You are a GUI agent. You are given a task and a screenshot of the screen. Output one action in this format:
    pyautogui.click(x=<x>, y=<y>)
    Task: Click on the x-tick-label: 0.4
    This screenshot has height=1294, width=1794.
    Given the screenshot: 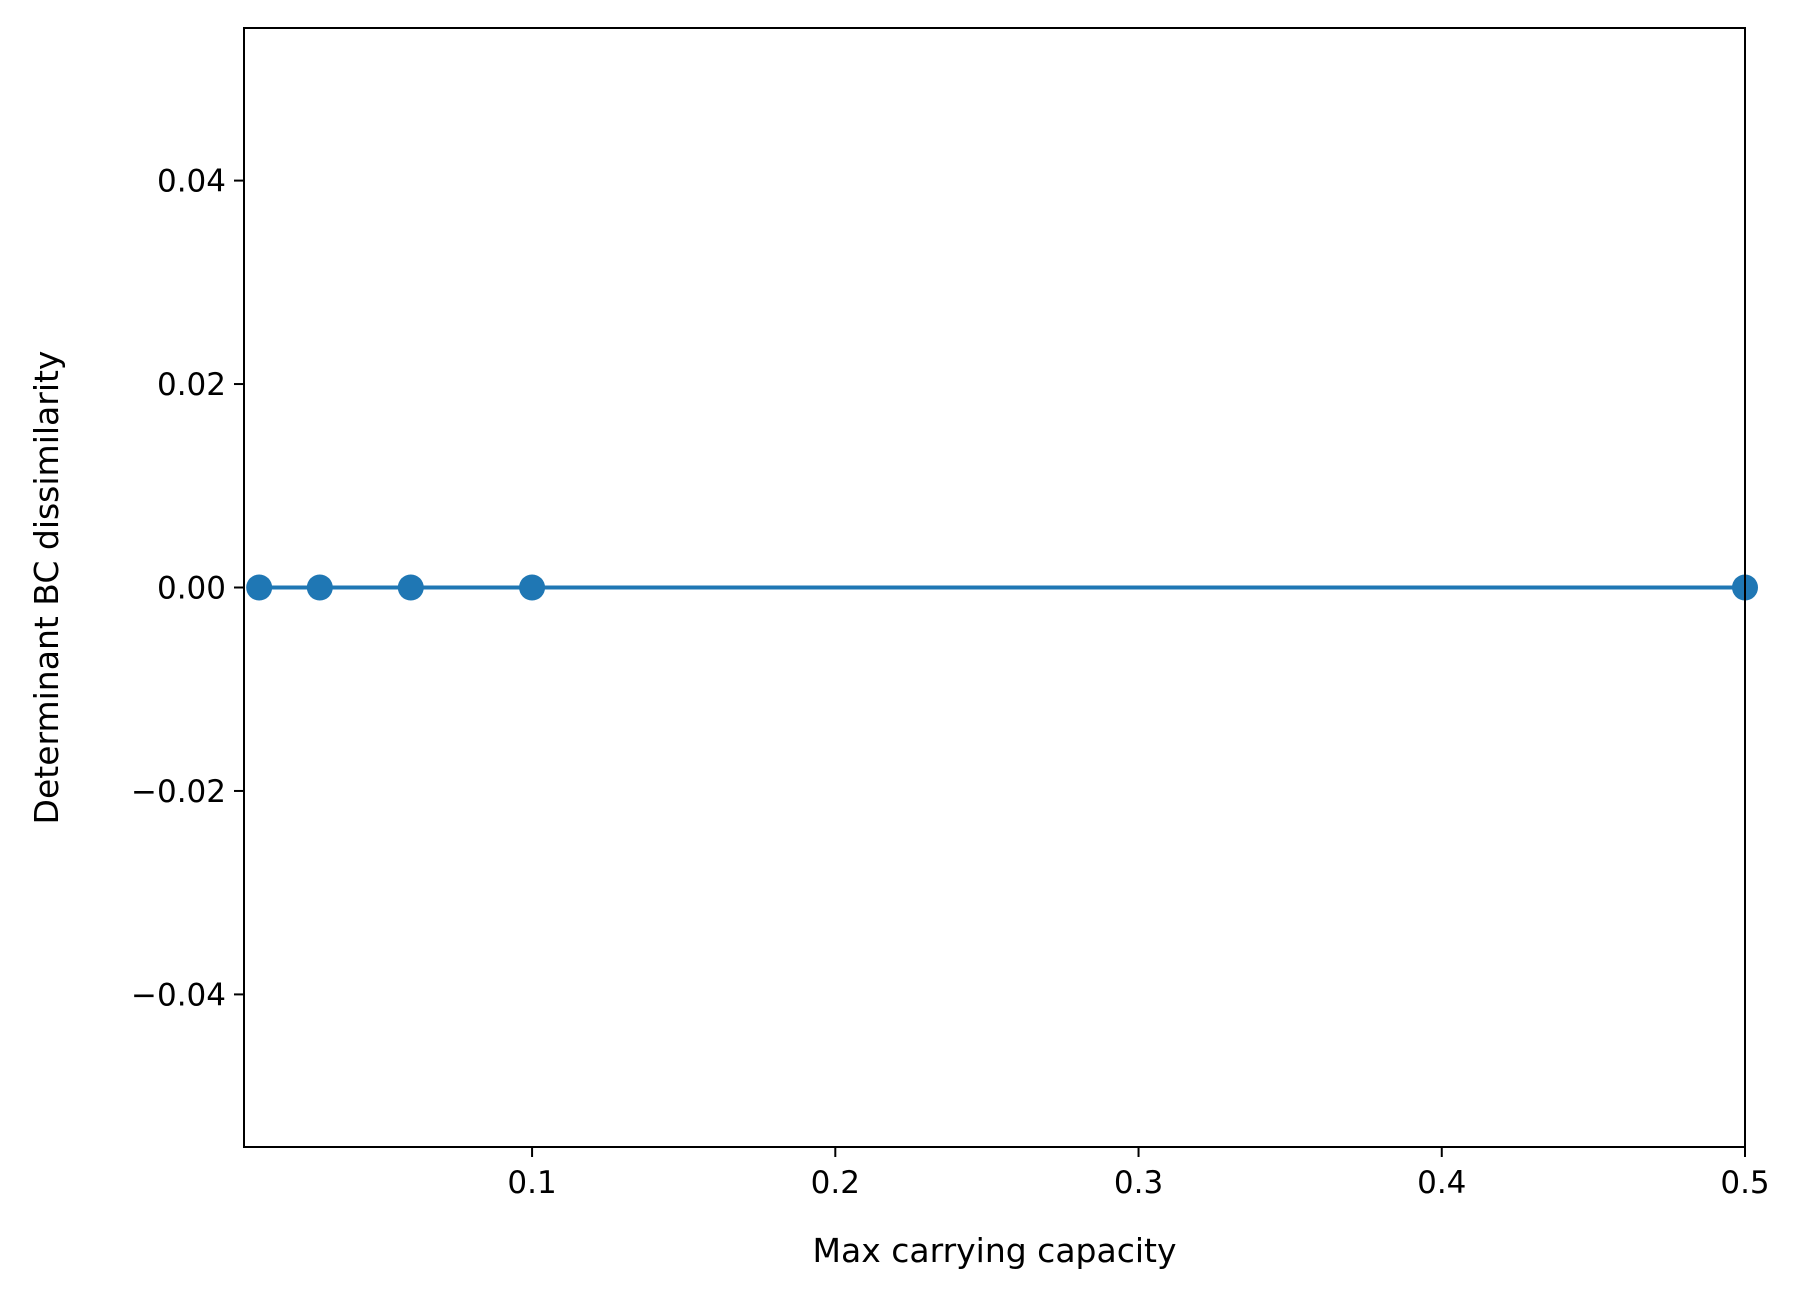 What is the action you would take?
    pyautogui.click(x=1441, y=1183)
    